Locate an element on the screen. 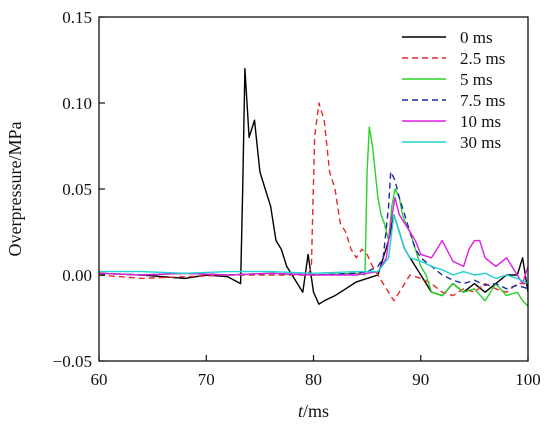 This screenshot has width=550, height=429. legend: 0 ms 2.5 ms 5 ms 7.5 ms 10 ms 30 ms is located at coordinates (453, 90).